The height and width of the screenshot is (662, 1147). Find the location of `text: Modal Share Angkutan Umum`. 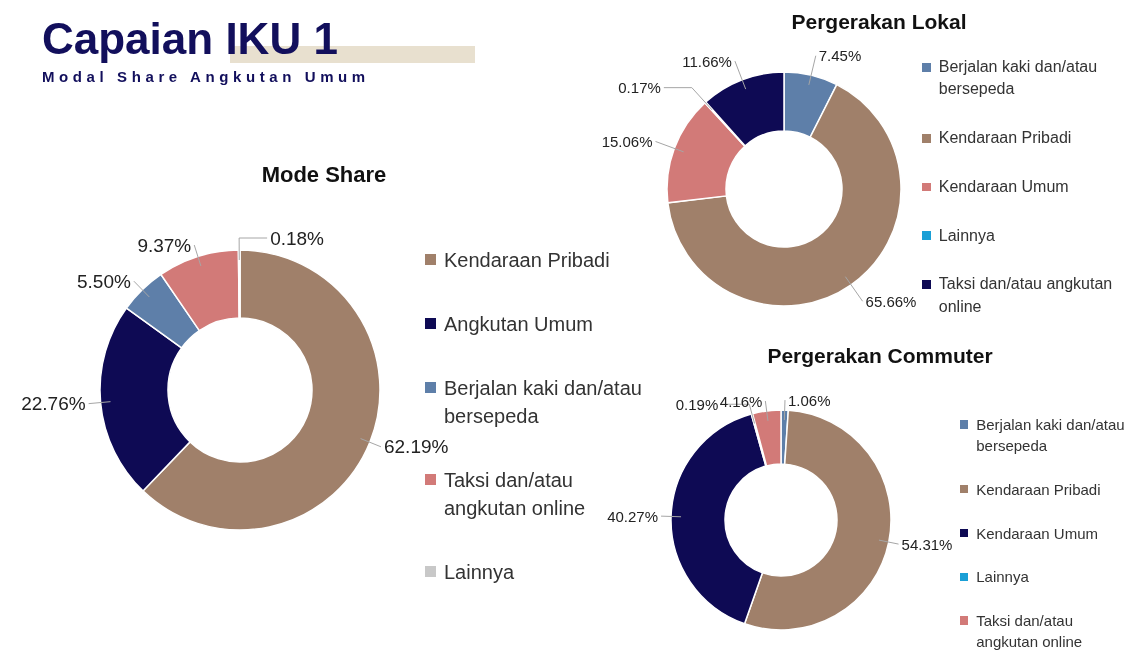

text: Modal Share Angkutan Umum is located at coordinates (206, 76).